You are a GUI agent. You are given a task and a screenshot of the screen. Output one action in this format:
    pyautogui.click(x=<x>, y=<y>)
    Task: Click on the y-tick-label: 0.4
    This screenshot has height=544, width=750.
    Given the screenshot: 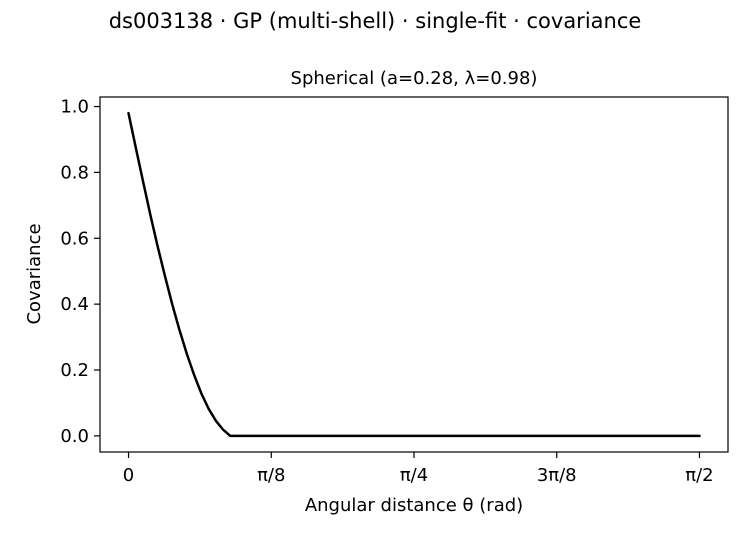 What is the action you would take?
    pyautogui.click(x=74, y=304)
    